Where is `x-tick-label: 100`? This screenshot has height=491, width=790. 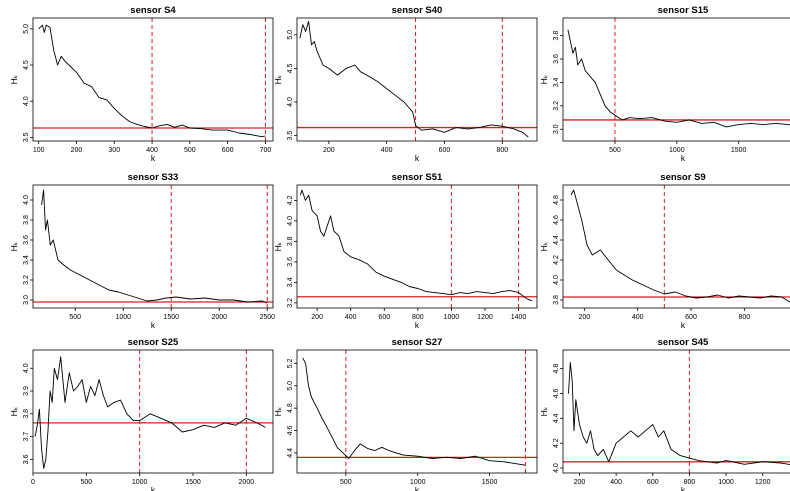
x-tick-label: 100 is located at coordinates (39, 150).